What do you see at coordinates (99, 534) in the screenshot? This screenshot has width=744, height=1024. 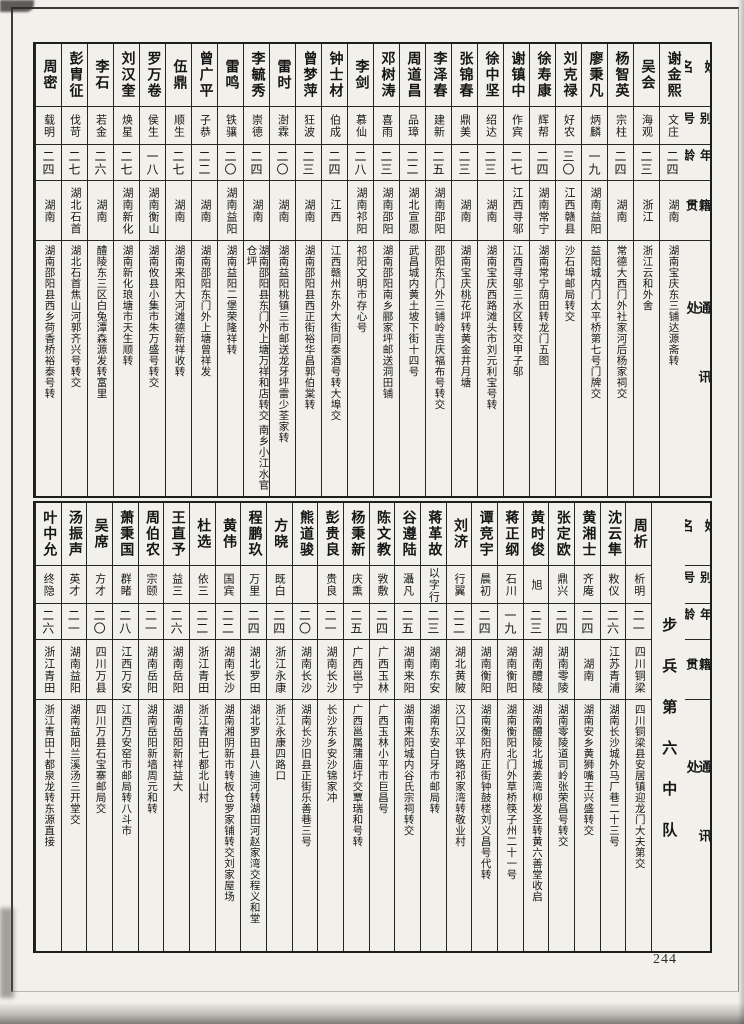 I see `entry-name-cell: 吴席` at bounding box center [99, 534].